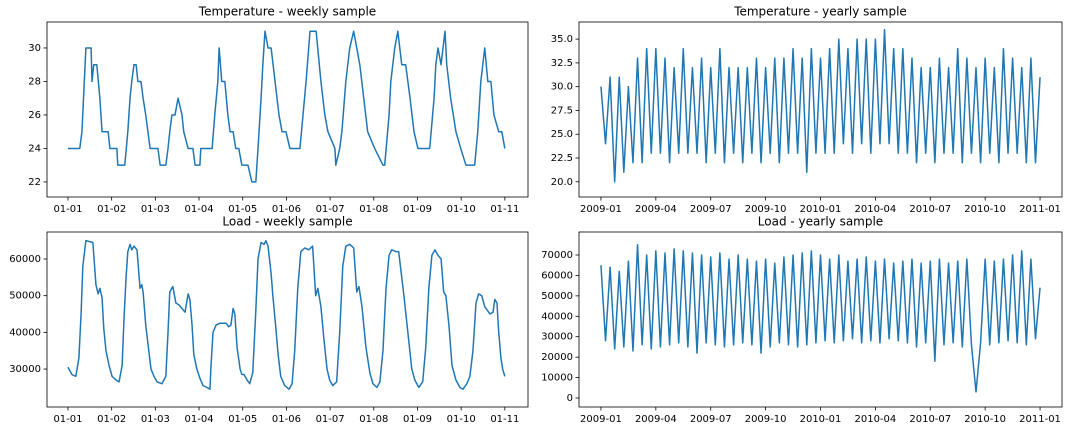 The width and height of the screenshot is (1072, 424). What do you see at coordinates (820, 222) in the screenshot?
I see `subplot-title: Load - yearly sample` at bounding box center [820, 222].